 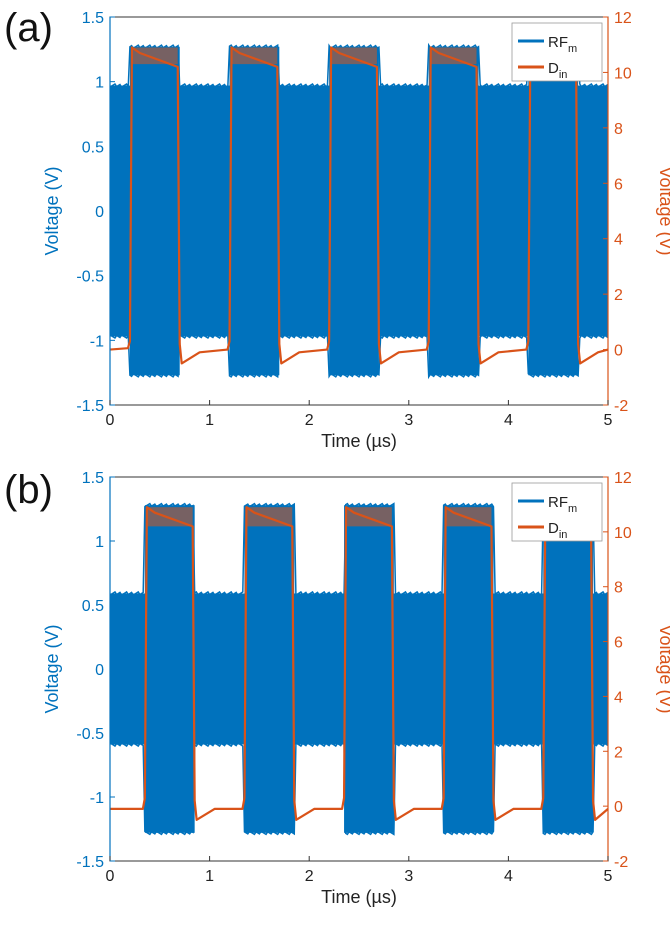 What do you see at coordinates (28, 28) in the screenshot?
I see `panel-label: (a)` at bounding box center [28, 28].